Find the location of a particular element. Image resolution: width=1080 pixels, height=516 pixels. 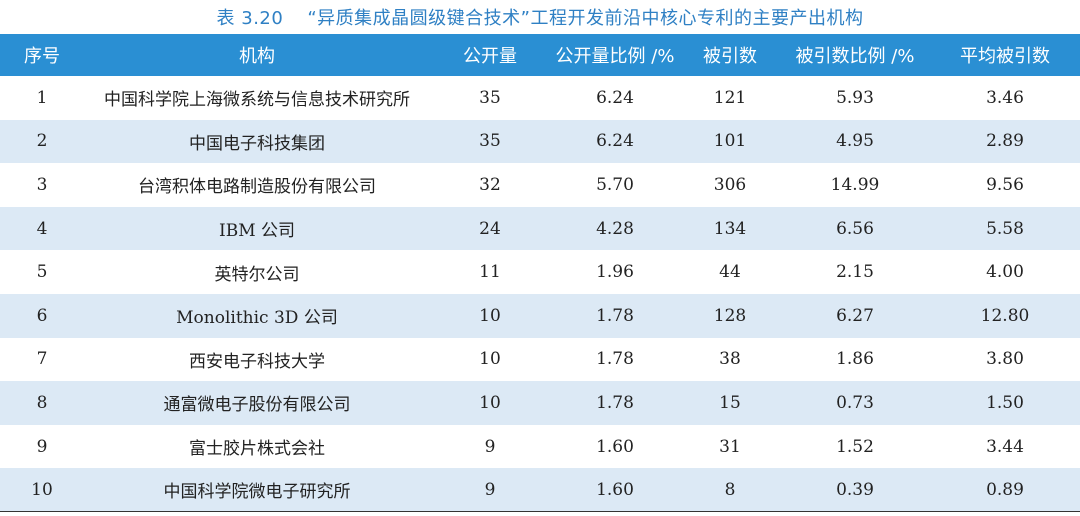

rank-cell: 3 is located at coordinates (42, 184).